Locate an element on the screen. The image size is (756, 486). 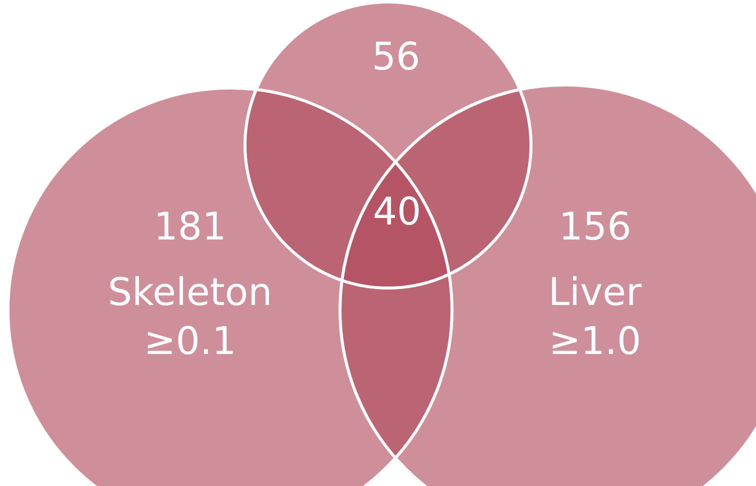
category-label: Liver ≥1.0 is located at coordinates (595, 317).